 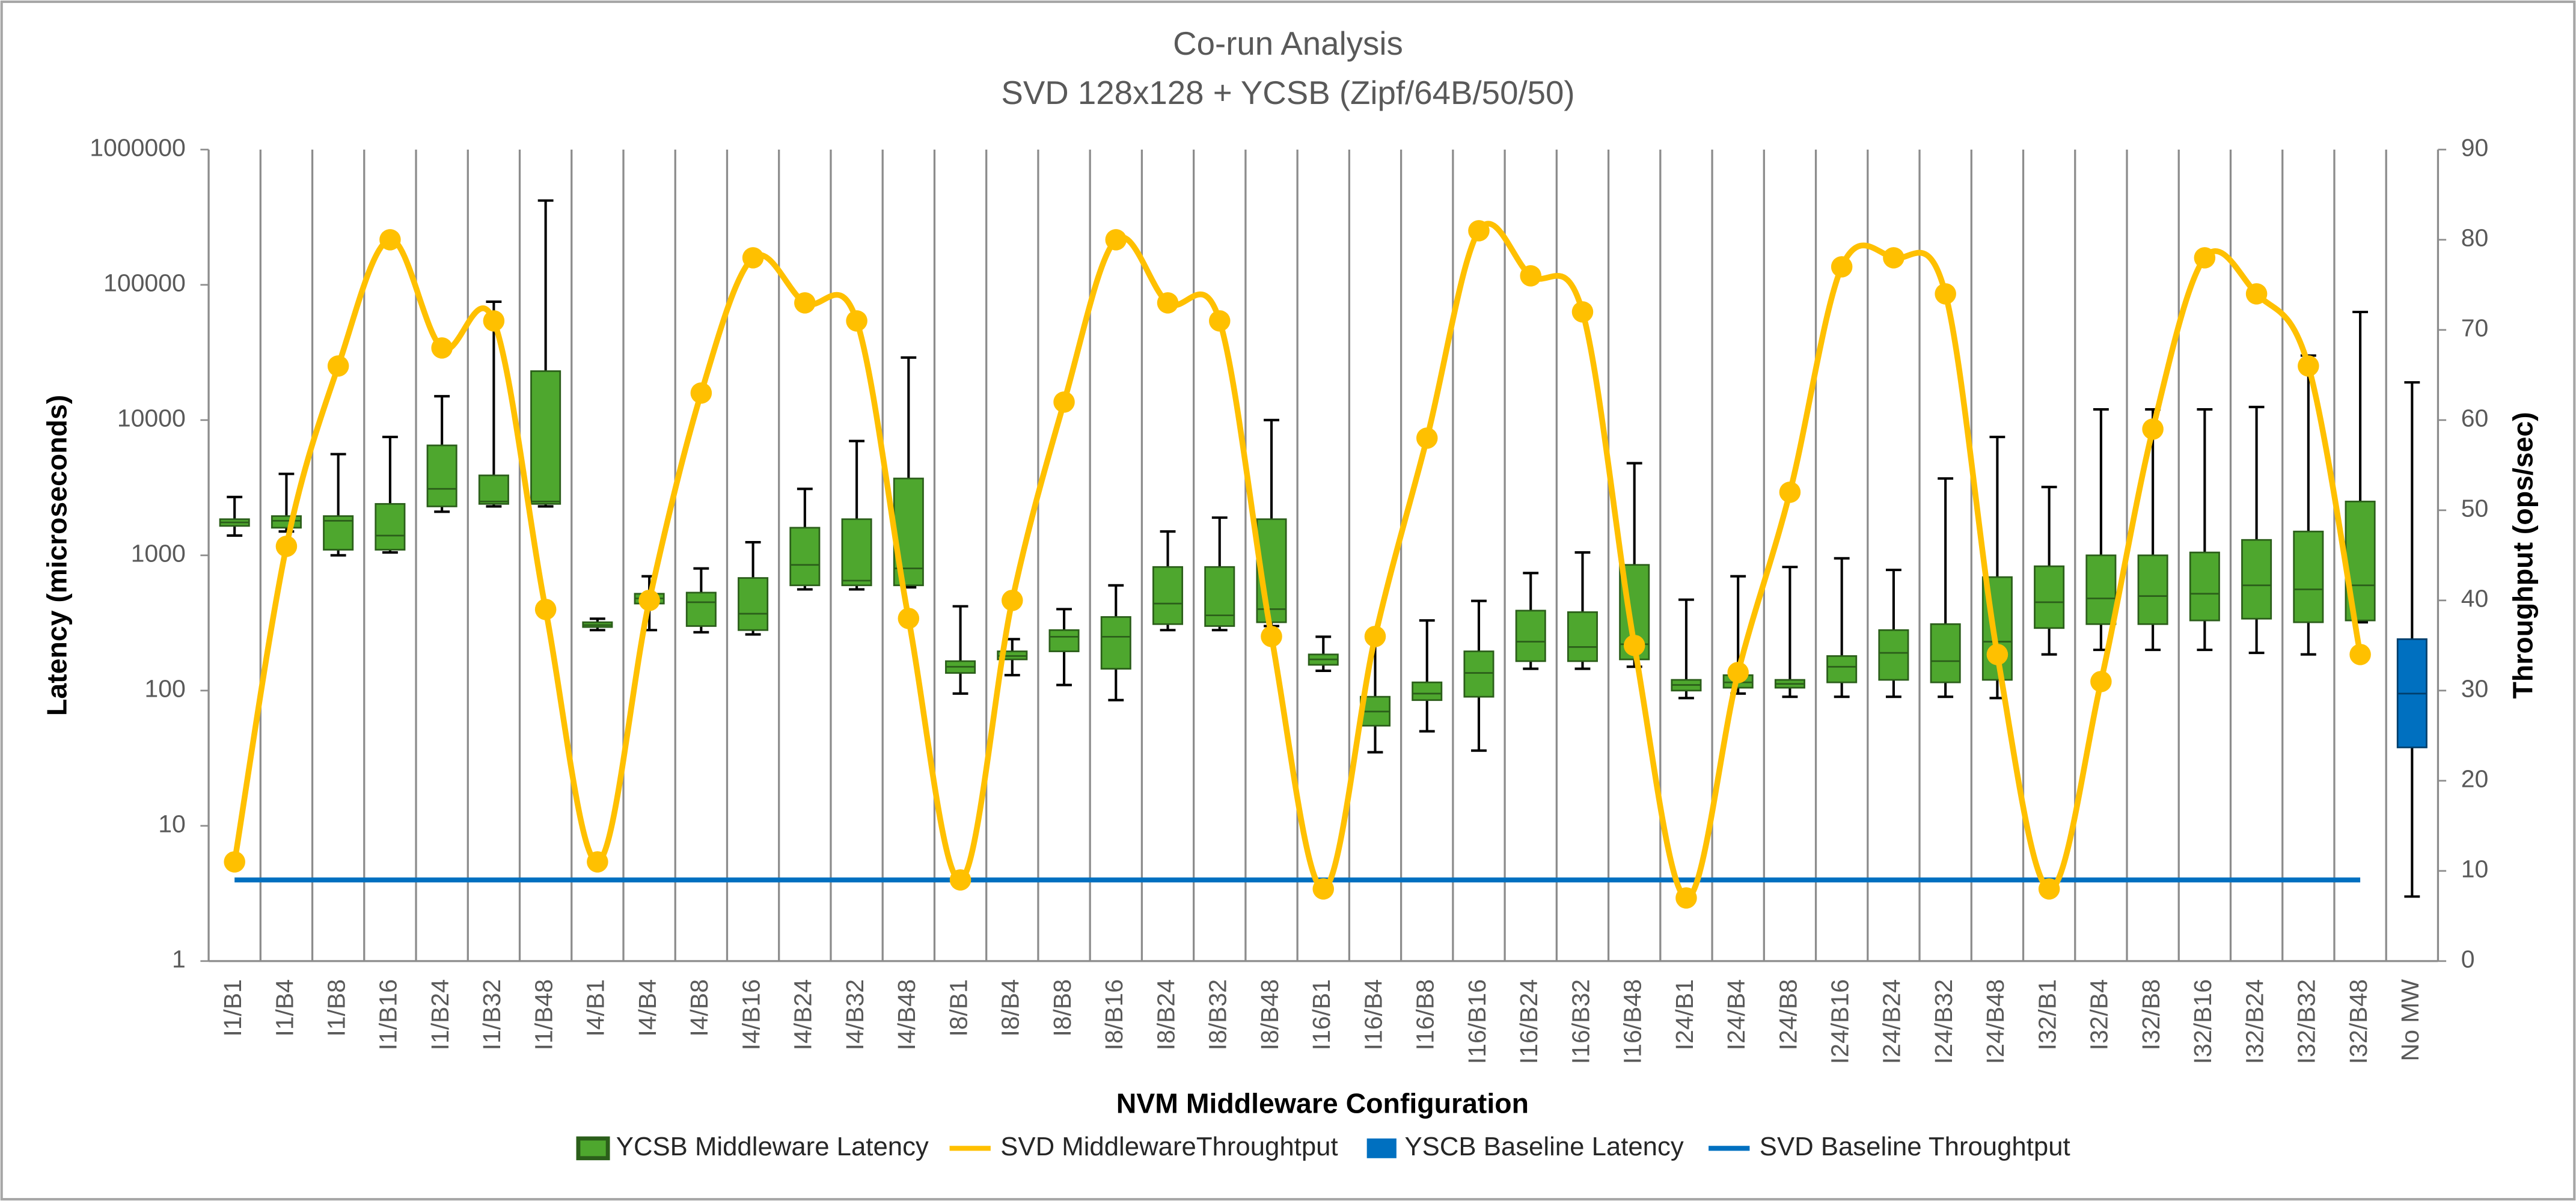 I want to click on y2-tick-label: 30, so click(x=2475, y=689).